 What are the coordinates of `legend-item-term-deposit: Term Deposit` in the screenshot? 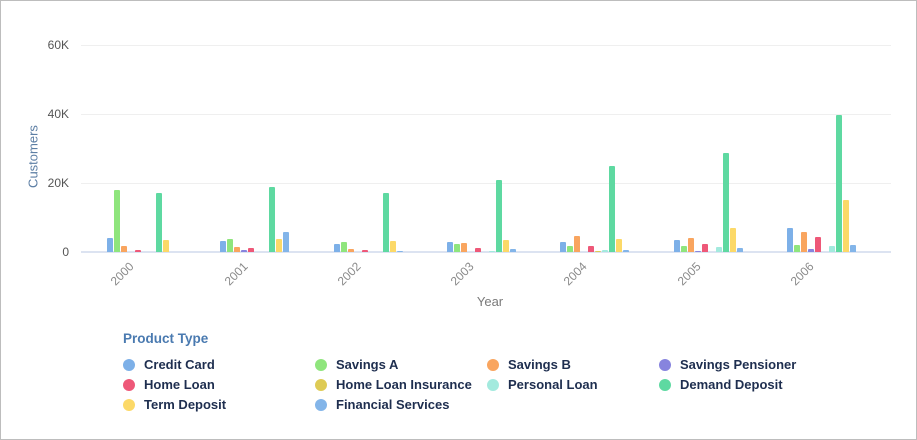 It's located at (219, 404).